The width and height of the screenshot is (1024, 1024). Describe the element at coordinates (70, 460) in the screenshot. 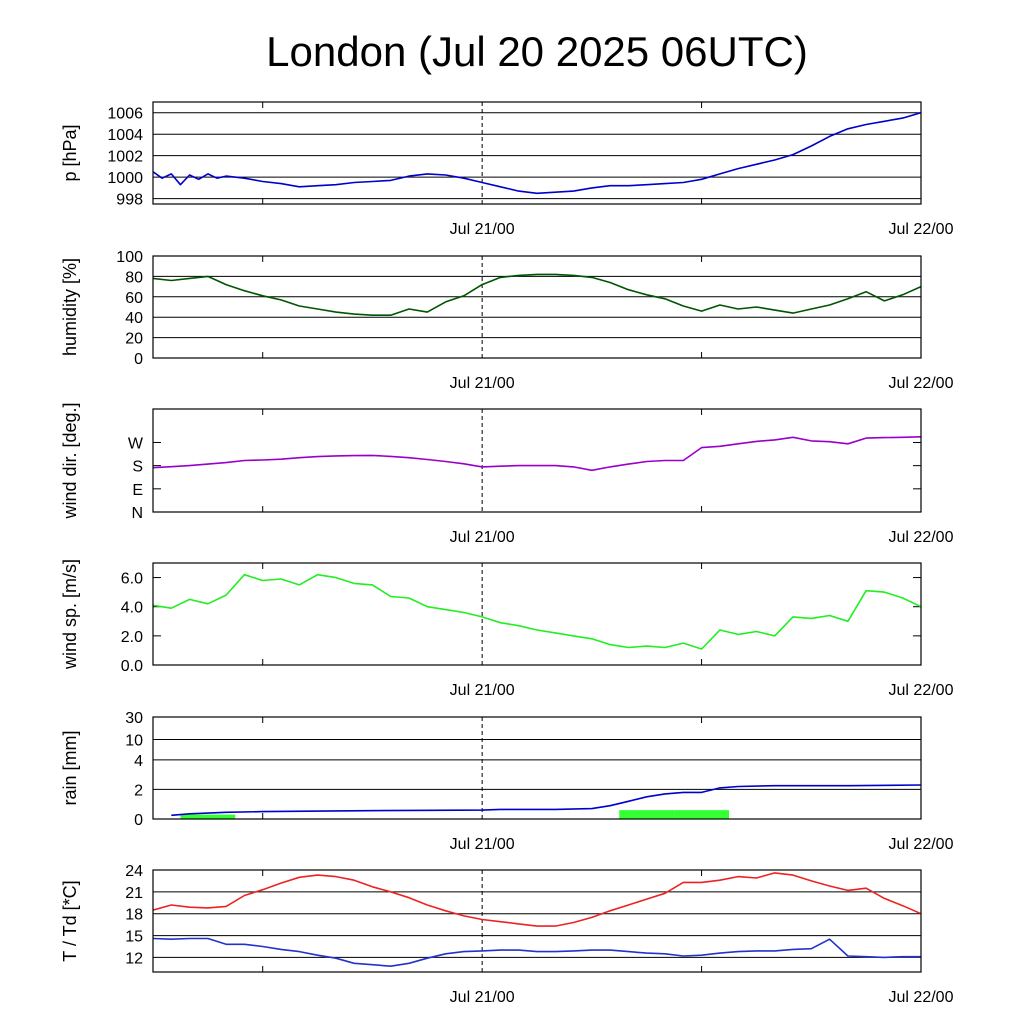

I see `y-axis-label: wind dir. [deg.]` at that location.